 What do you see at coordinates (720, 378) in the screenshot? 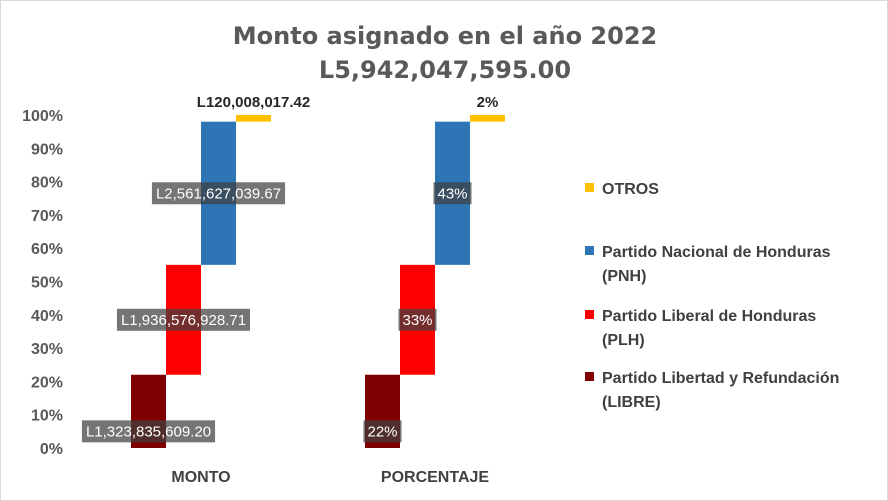
I see `legend-label: Partido Libertad y Refundación` at bounding box center [720, 378].